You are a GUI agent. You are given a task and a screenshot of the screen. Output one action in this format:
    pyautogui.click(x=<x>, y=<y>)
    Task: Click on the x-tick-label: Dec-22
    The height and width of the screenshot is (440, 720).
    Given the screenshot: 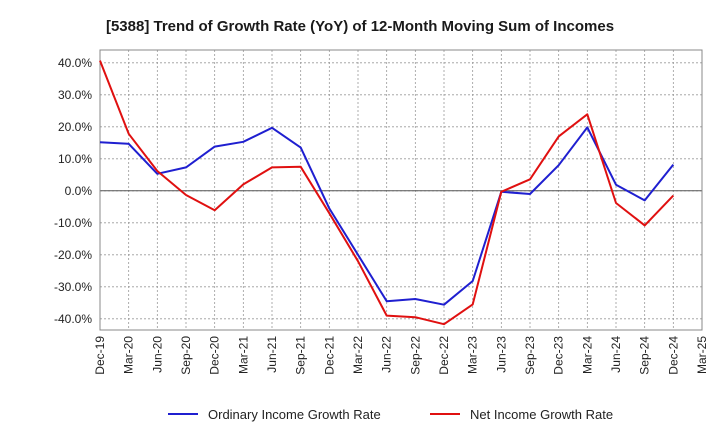 What is the action you would take?
    pyautogui.click(x=444, y=355)
    